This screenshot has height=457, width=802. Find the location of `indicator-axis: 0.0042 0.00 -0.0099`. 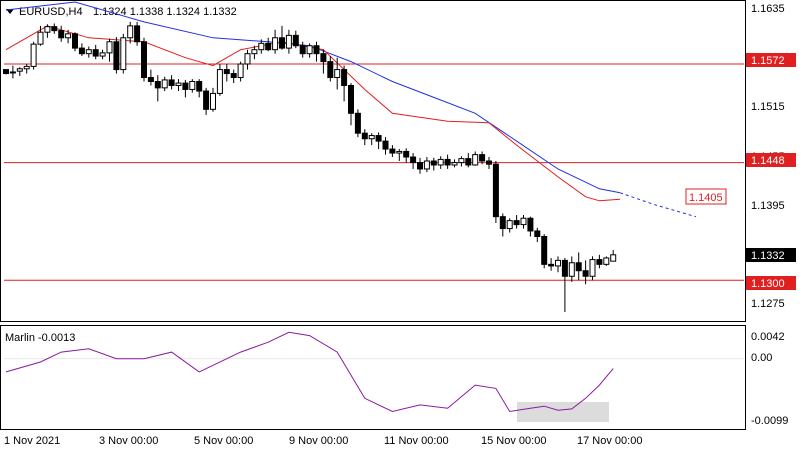

indicator-axis: 0.0042 0.00 -0.0099 is located at coordinates (769, 379).